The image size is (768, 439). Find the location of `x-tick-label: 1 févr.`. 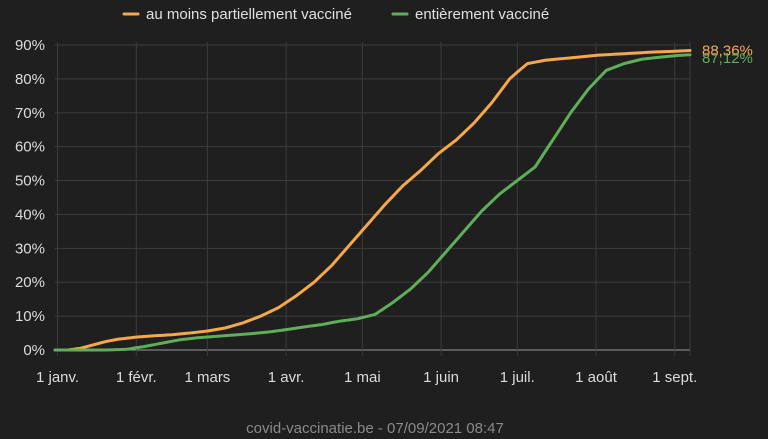

x-tick-label: 1 févr. is located at coordinates (136, 377).